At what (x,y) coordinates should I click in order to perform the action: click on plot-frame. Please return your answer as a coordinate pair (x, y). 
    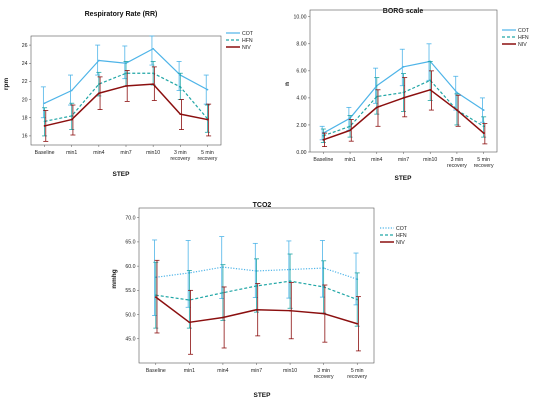
    Looking at the image, I should click on (126, 90).